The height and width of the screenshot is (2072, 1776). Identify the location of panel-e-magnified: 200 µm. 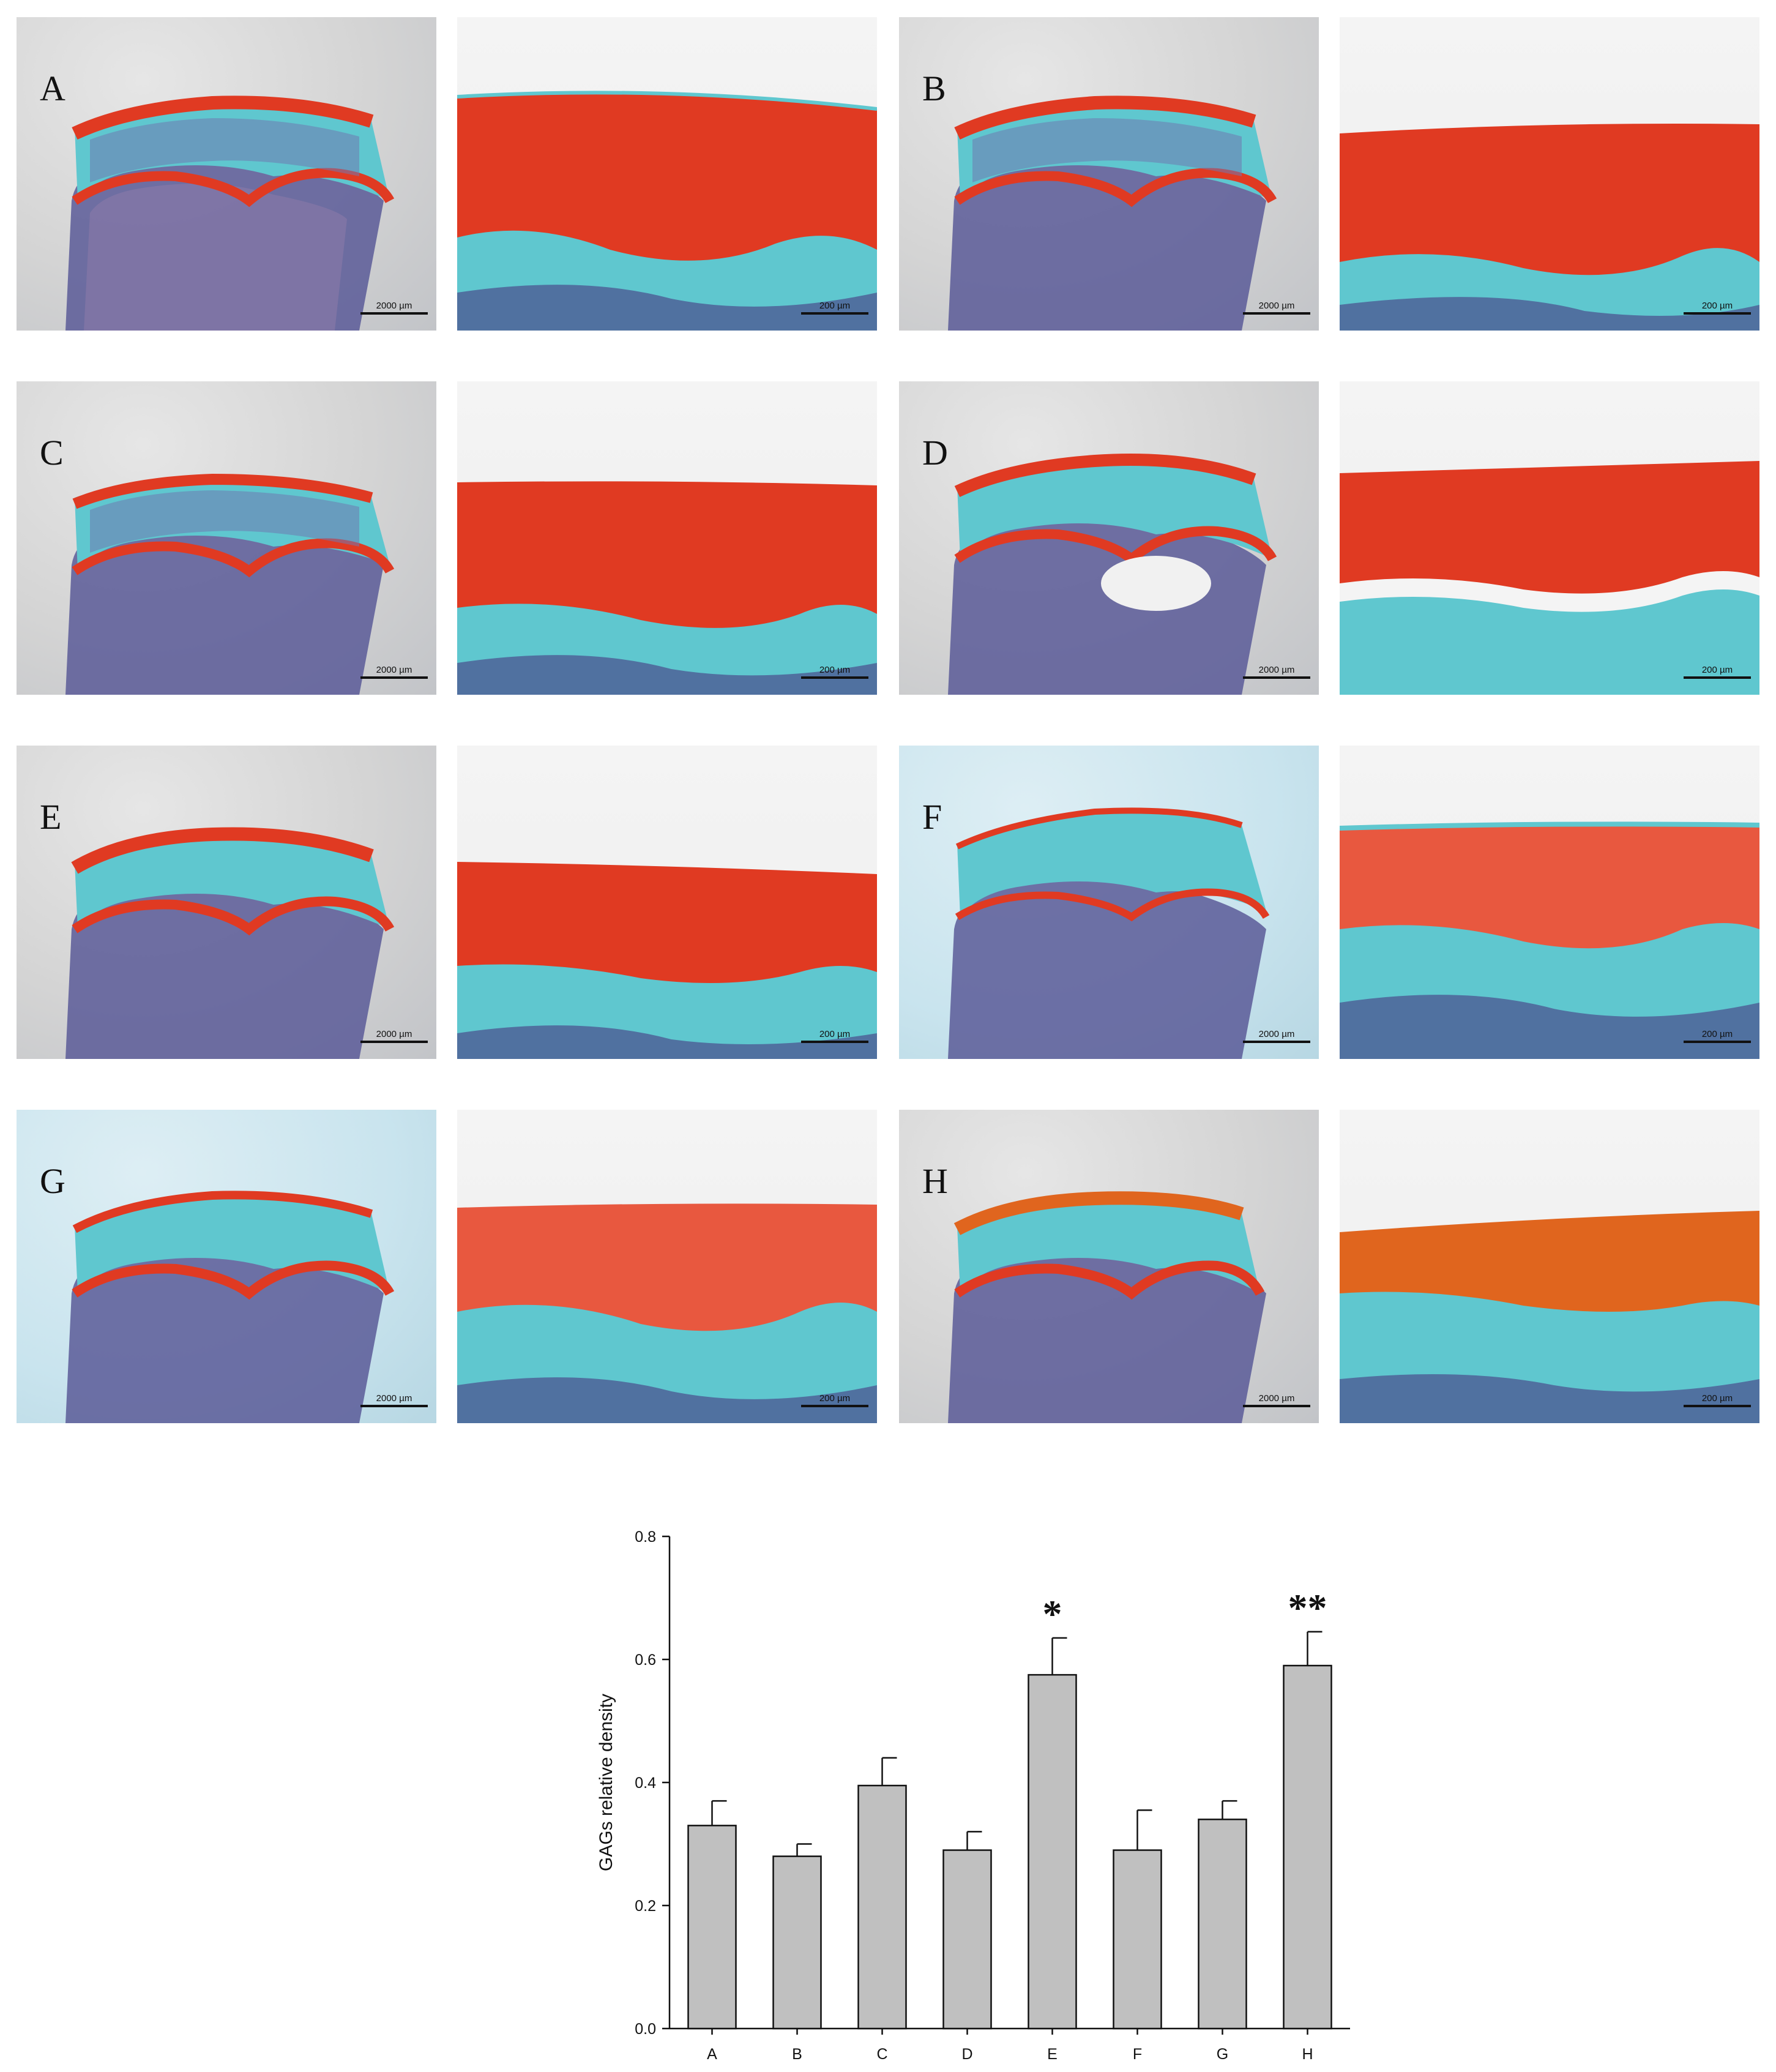
(667, 902).